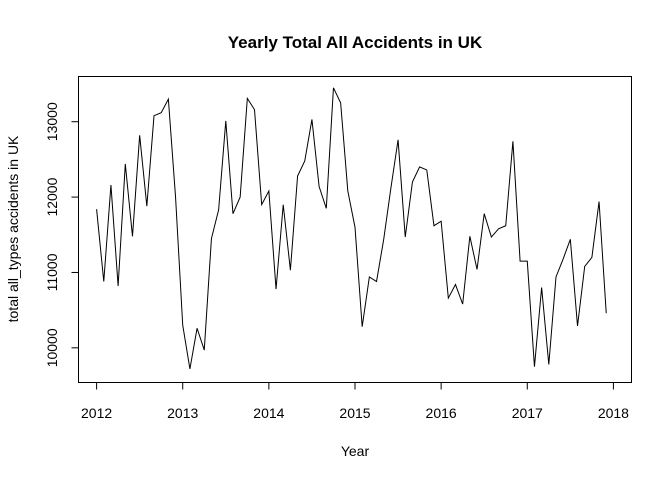 Image resolution: width=672 pixels, height=480 pixels. Describe the element at coordinates (61, 234) in the screenshot. I see `y-axis: 10000 11000 12000 13000` at that location.